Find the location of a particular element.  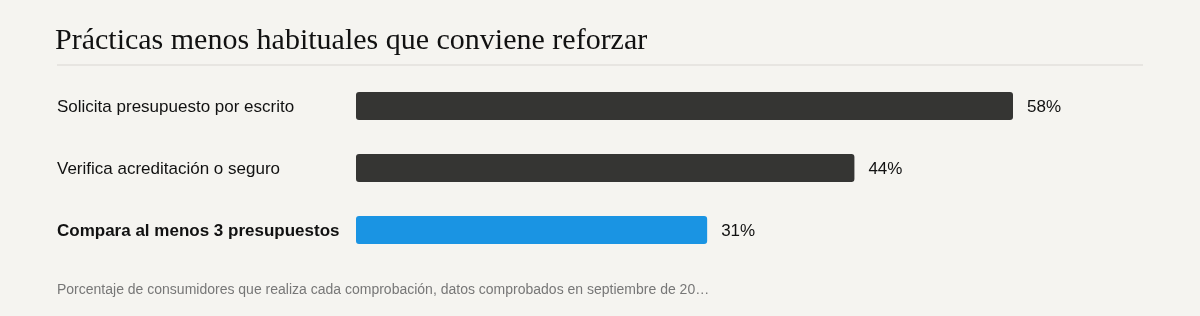

y-tick-label: Solicita presupuesto por escrito is located at coordinates (176, 106).